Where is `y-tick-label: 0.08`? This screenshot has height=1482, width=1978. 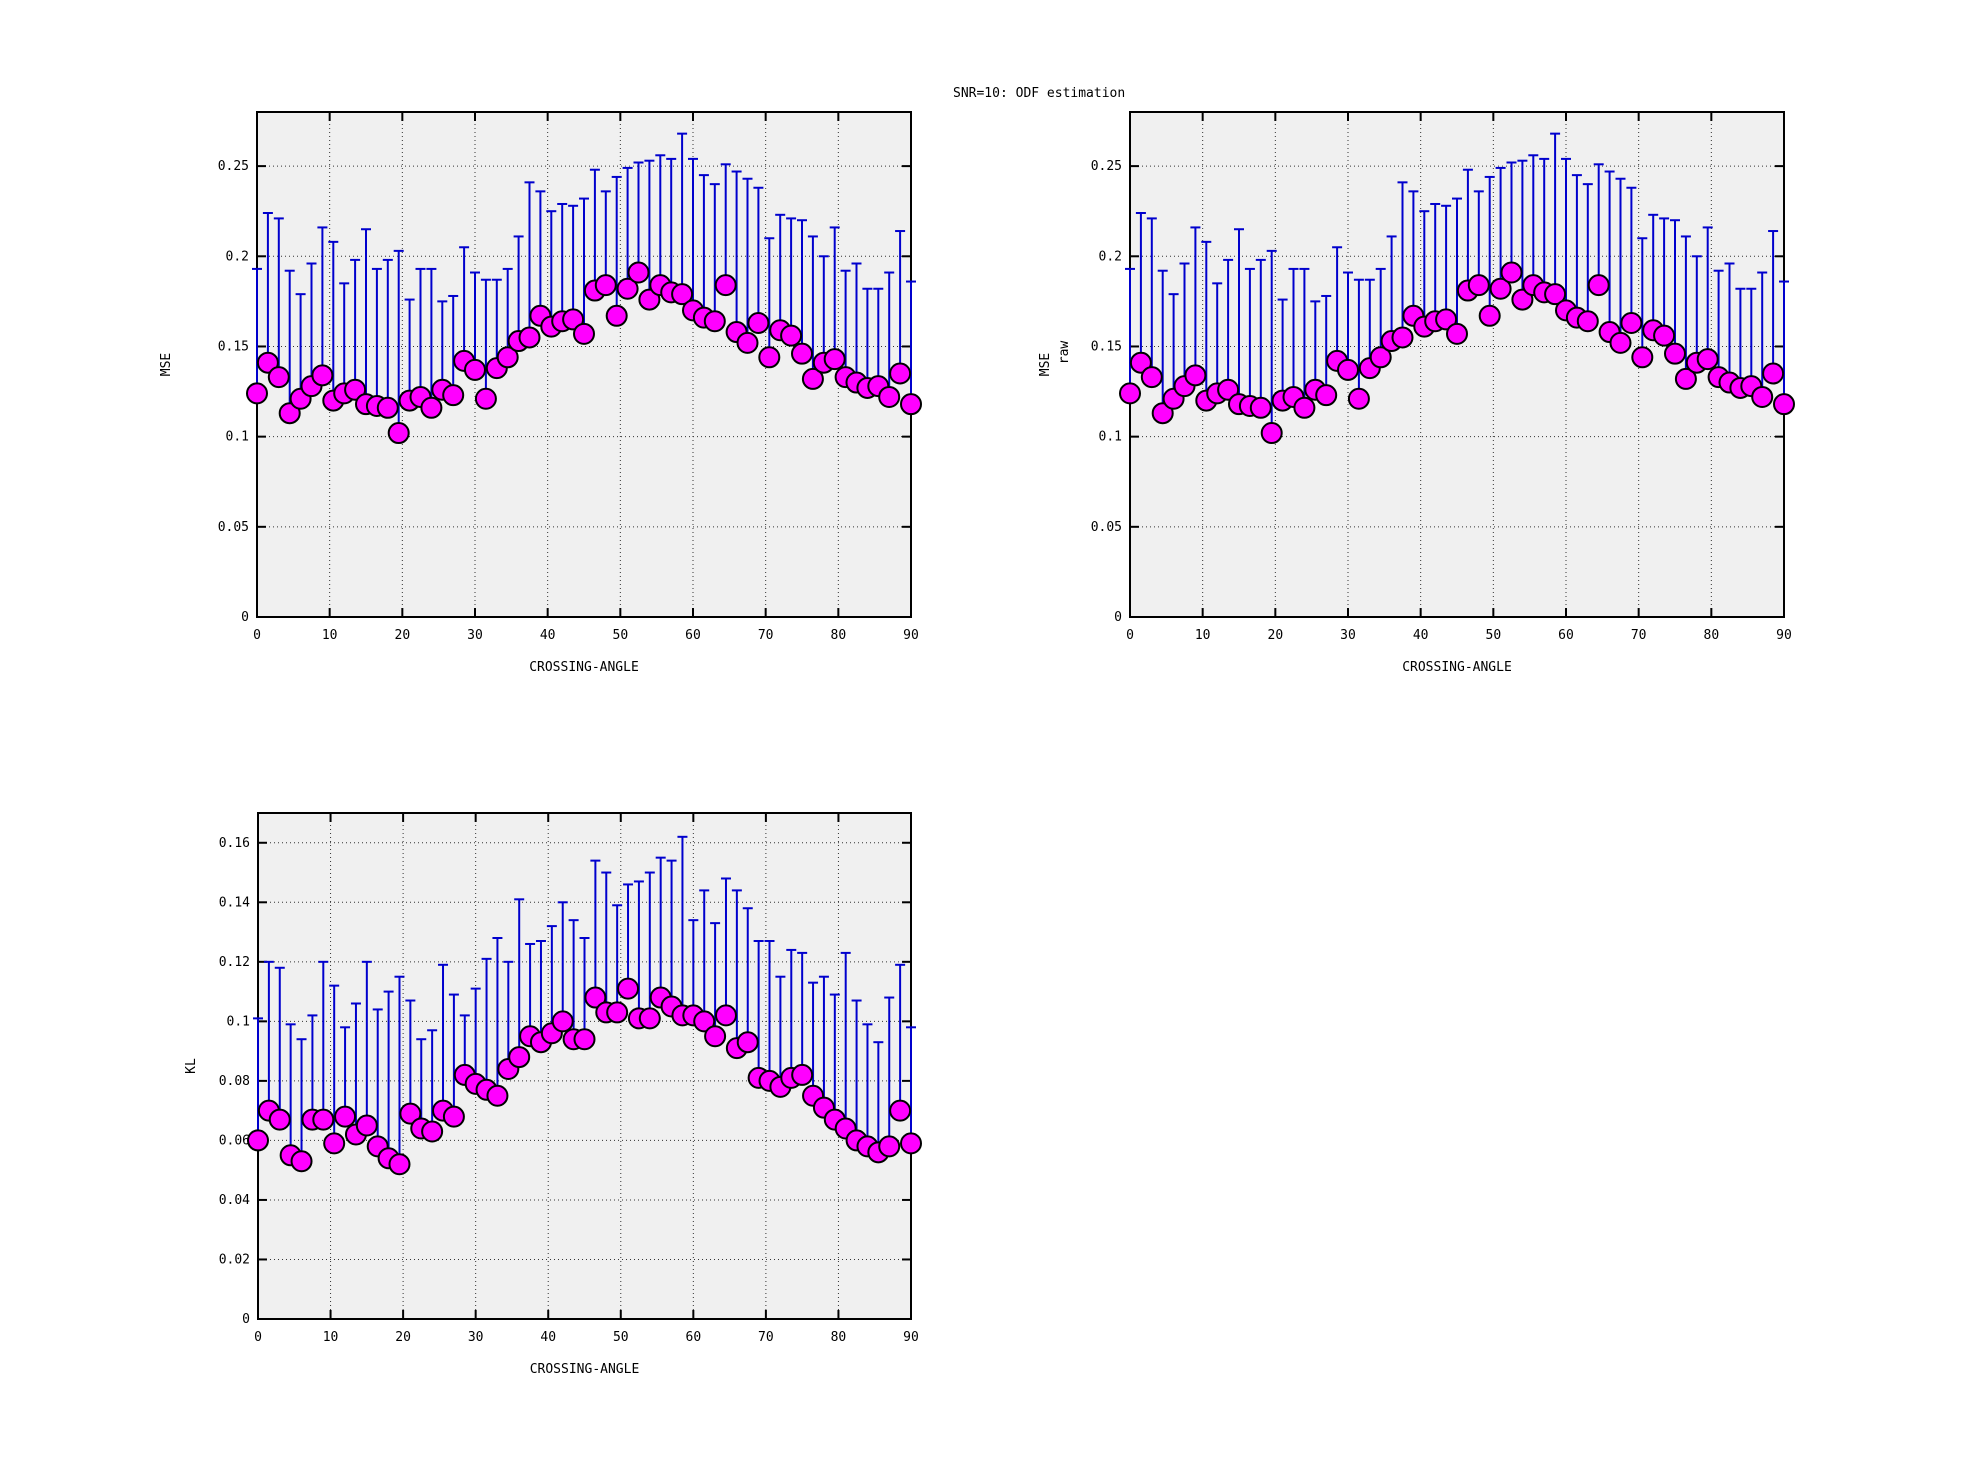
y-tick-label: 0.08 is located at coordinates (234, 1081).